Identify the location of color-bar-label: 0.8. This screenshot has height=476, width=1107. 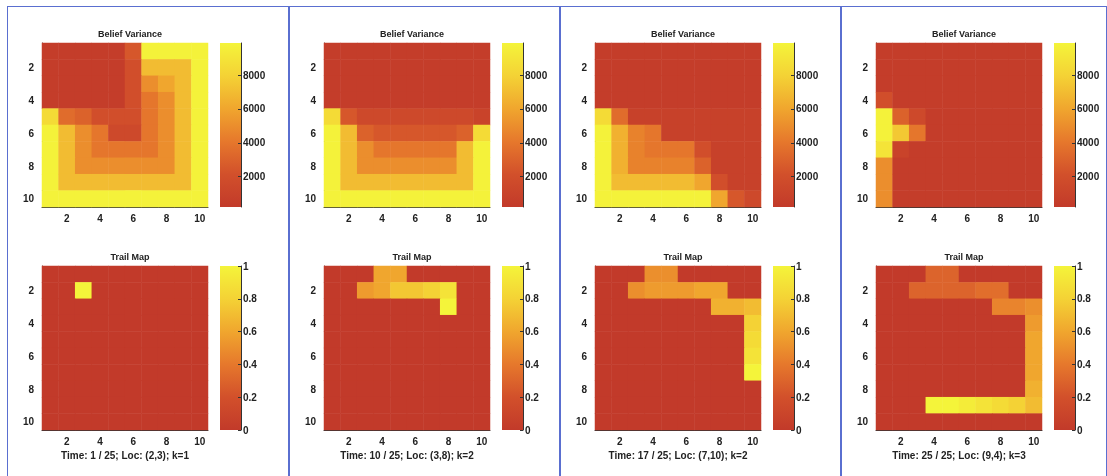
(250, 299).